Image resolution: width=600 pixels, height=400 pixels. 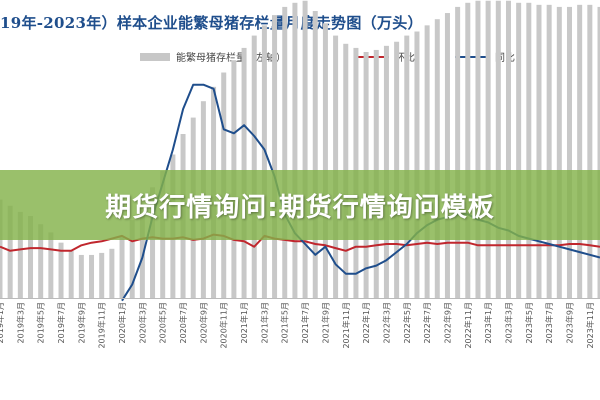 I want to click on legend-label-bars: 能繁母猪存栏量（左轴）, so click(x=231, y=58).